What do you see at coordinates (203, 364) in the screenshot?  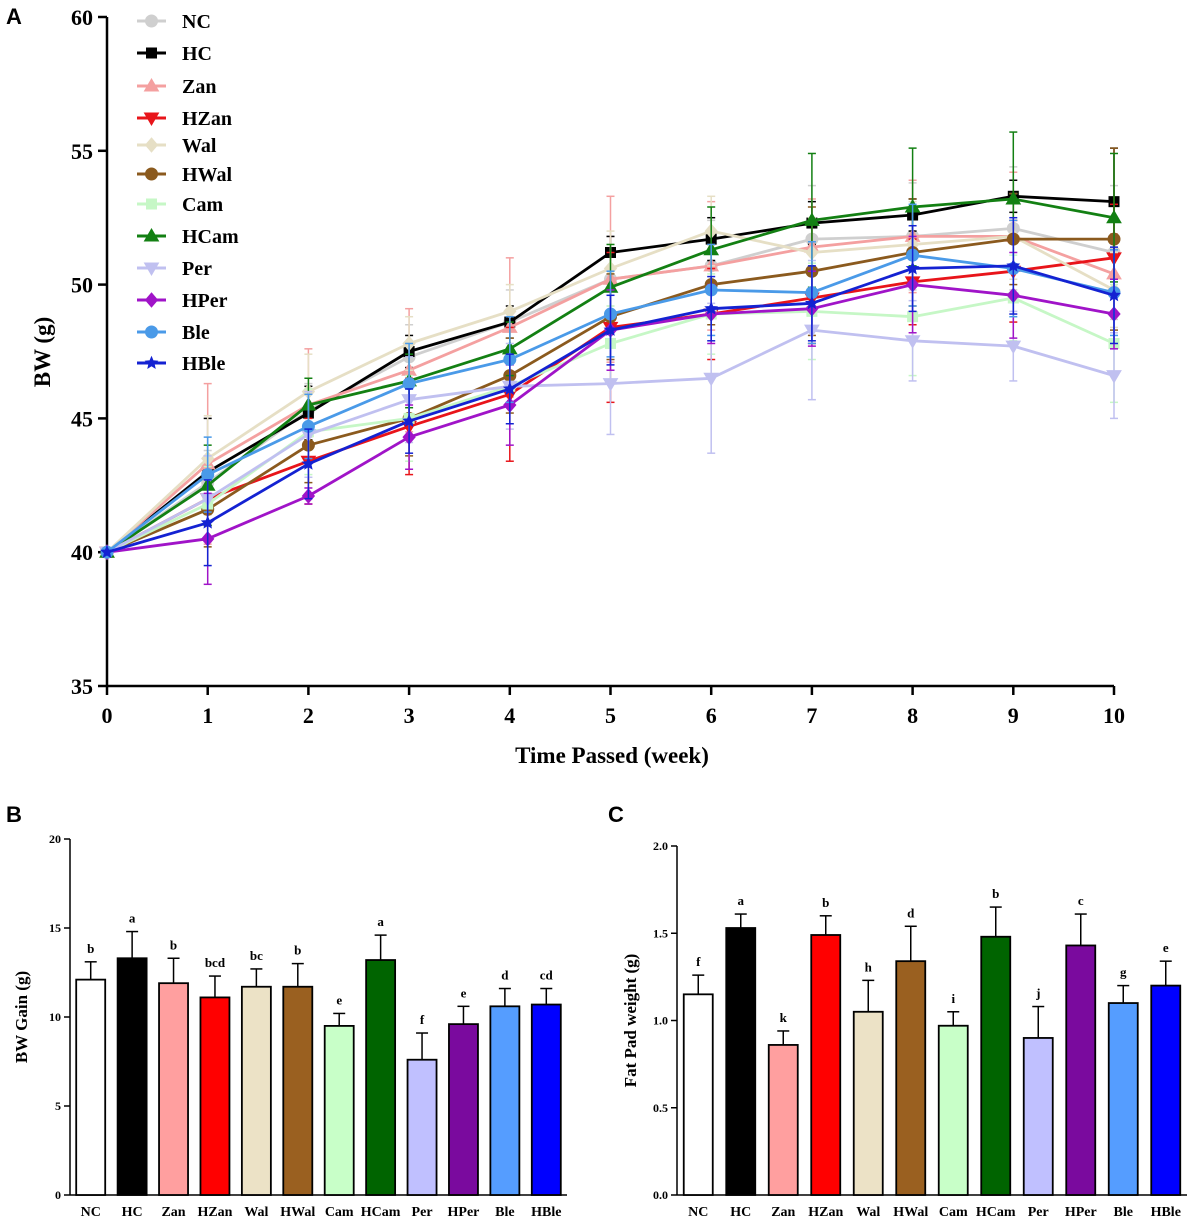 I see `legend-label: HBle` at bounding box center [203, 364].